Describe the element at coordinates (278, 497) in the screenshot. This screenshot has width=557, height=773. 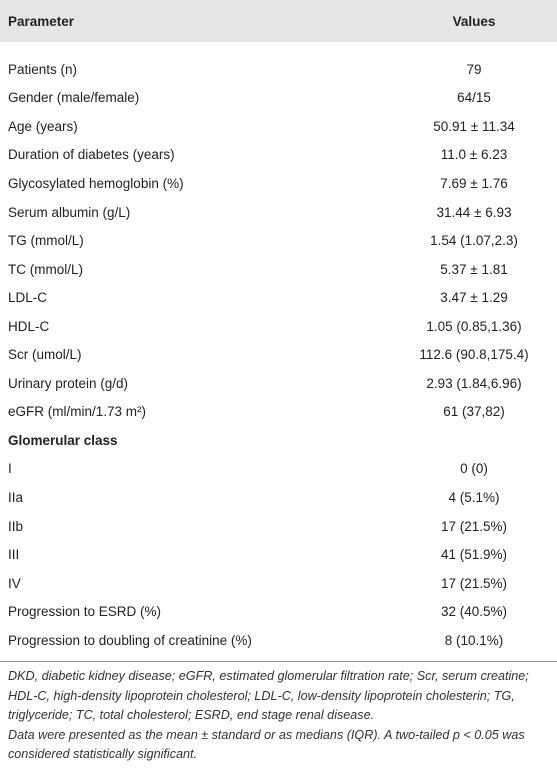
I see `table-row: IIa 4 (5.1%)` at that location.